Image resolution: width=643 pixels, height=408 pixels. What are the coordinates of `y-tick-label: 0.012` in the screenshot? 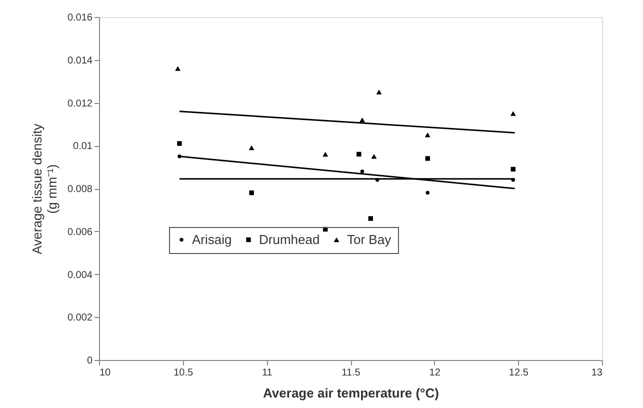 It's located at (80, 104).